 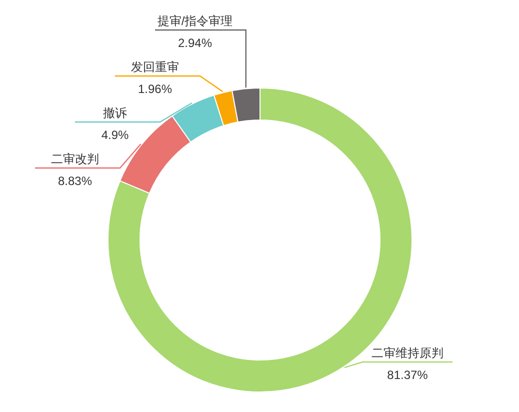 What do you see at coordinates (155, 89) in the screenshot?
I see `data-label: 1.96%` at bounding box center [155, 89].